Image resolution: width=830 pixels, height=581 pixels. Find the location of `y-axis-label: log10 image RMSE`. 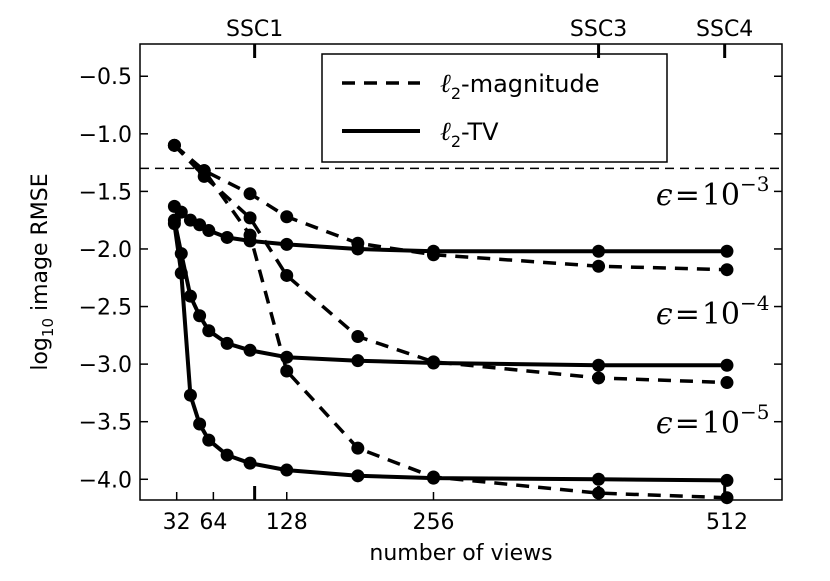

y-axis-label: log10 image RMSE is located at coordinates (42, 271).